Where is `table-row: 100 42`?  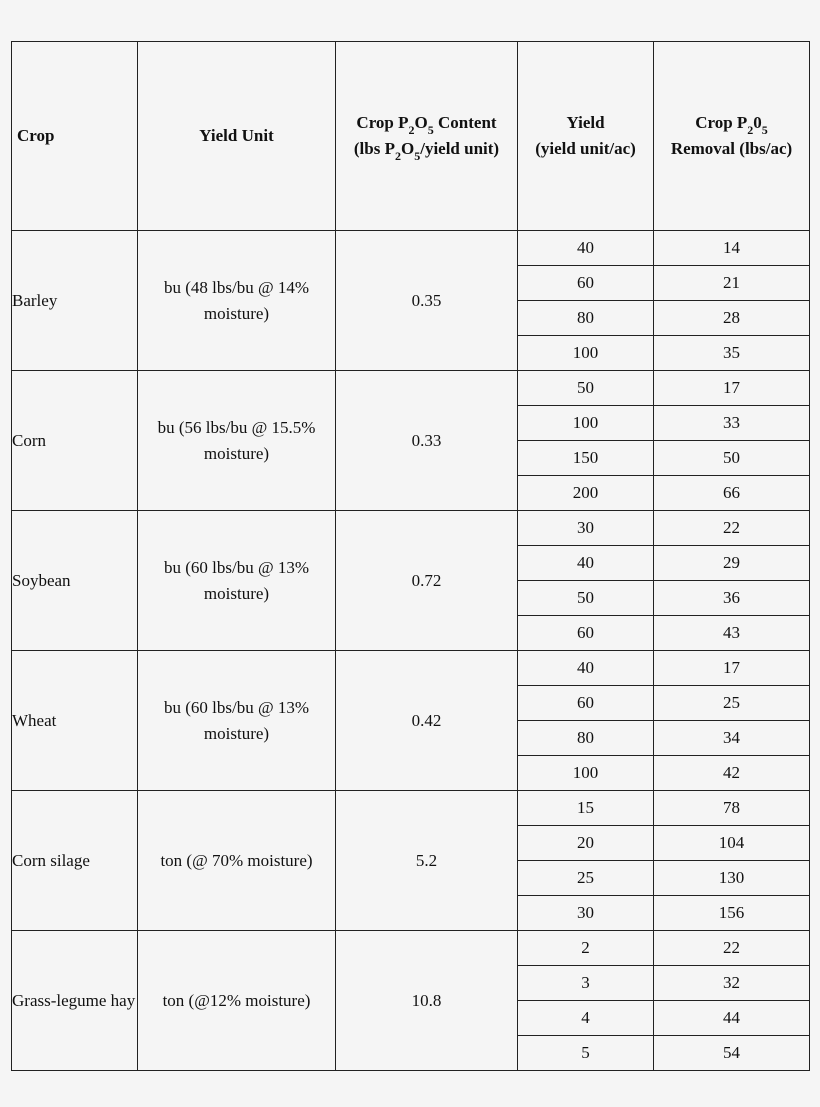
table-row: 100 42 is located at coordinates (411, 773).